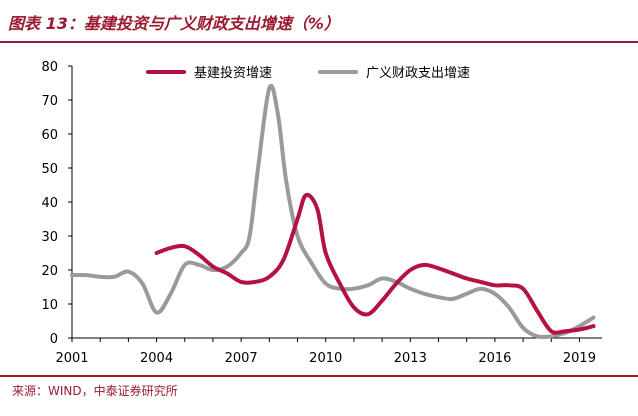 This screenshot has height=416, width=638. What do you see at coordinates (308, 73) in the screenshot?
I see `chart-legend: 基建投资增速 广义财政支出增速` at bounding box center [308, 73].